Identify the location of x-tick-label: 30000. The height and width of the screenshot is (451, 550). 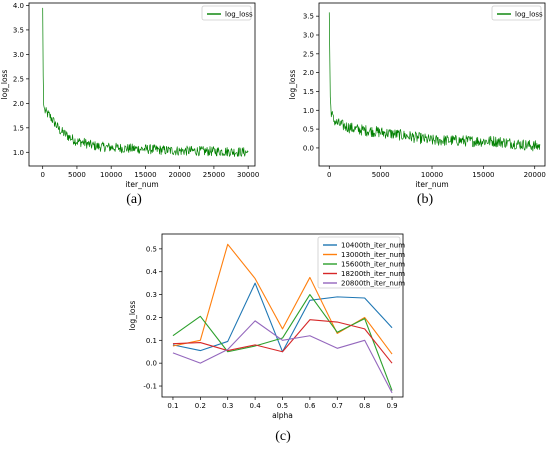
(248, 175).